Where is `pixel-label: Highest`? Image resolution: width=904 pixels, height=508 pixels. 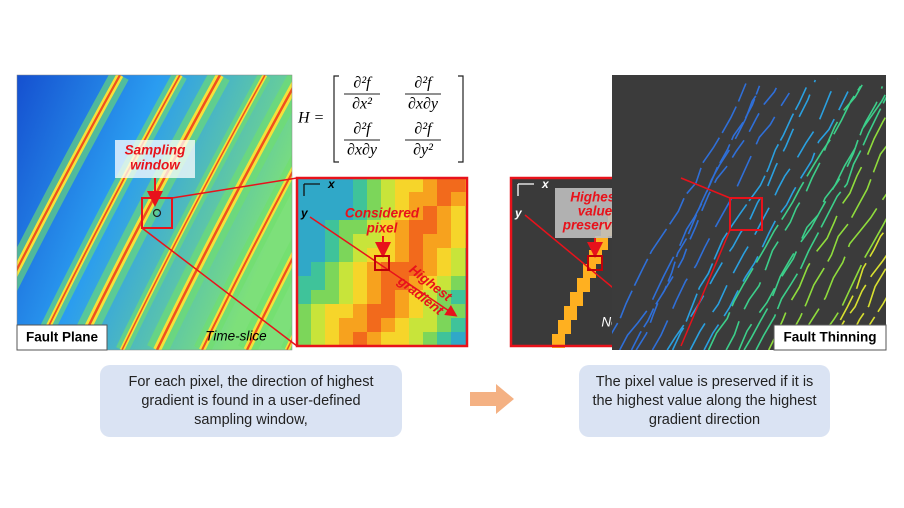 pixel-label: Highest is located at coordinates (595, 197).